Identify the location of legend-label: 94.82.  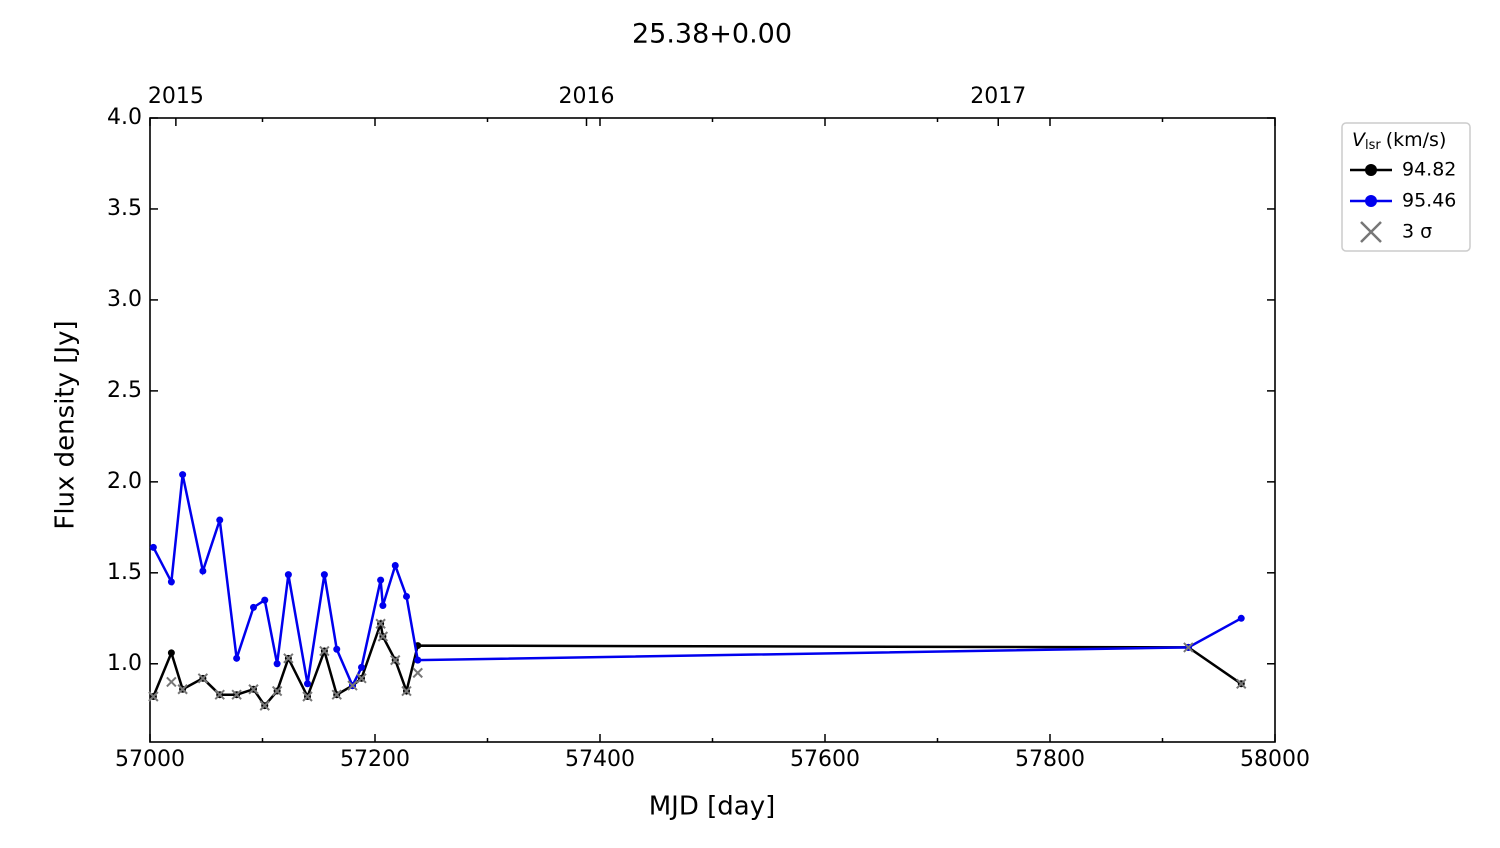
(1429, 170).